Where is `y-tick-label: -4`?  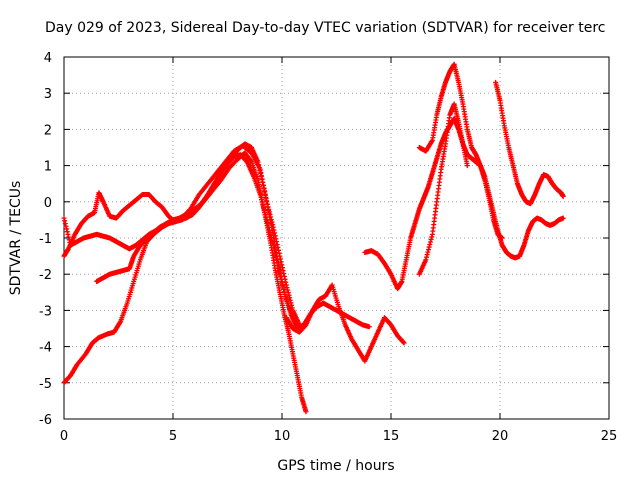 y-tick-label: -4 is located at coordinates (45, 348).